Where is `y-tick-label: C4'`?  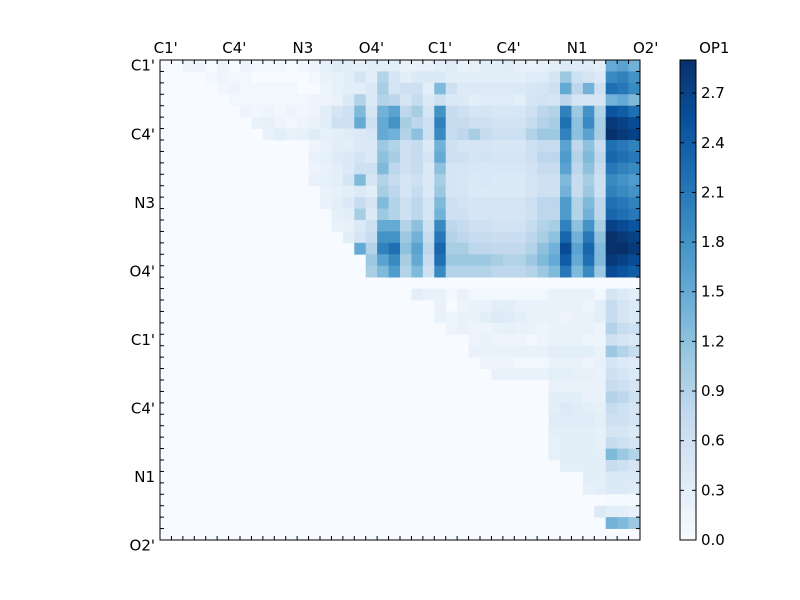
y-tick-label: C4' is located at coordinates (143, 134).